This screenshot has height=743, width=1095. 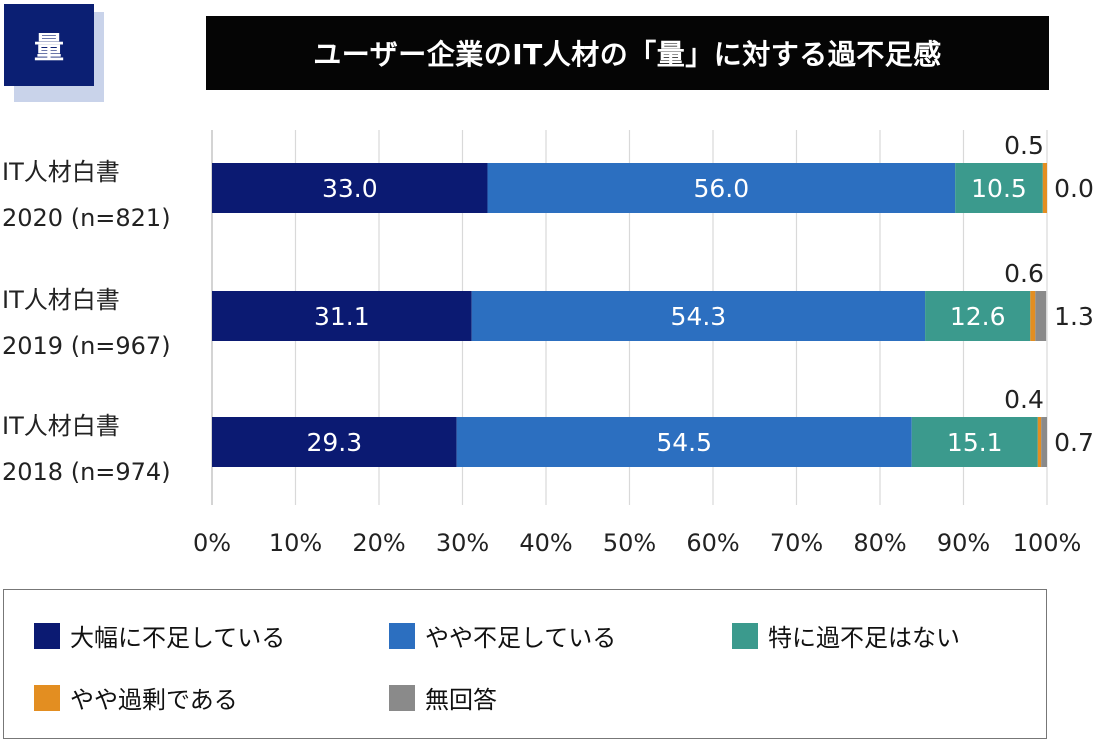 What do you see at coordinates (796, 543) in the screenshot?
I see `x-tick-label: 70%` at bounding box center [796, 543].